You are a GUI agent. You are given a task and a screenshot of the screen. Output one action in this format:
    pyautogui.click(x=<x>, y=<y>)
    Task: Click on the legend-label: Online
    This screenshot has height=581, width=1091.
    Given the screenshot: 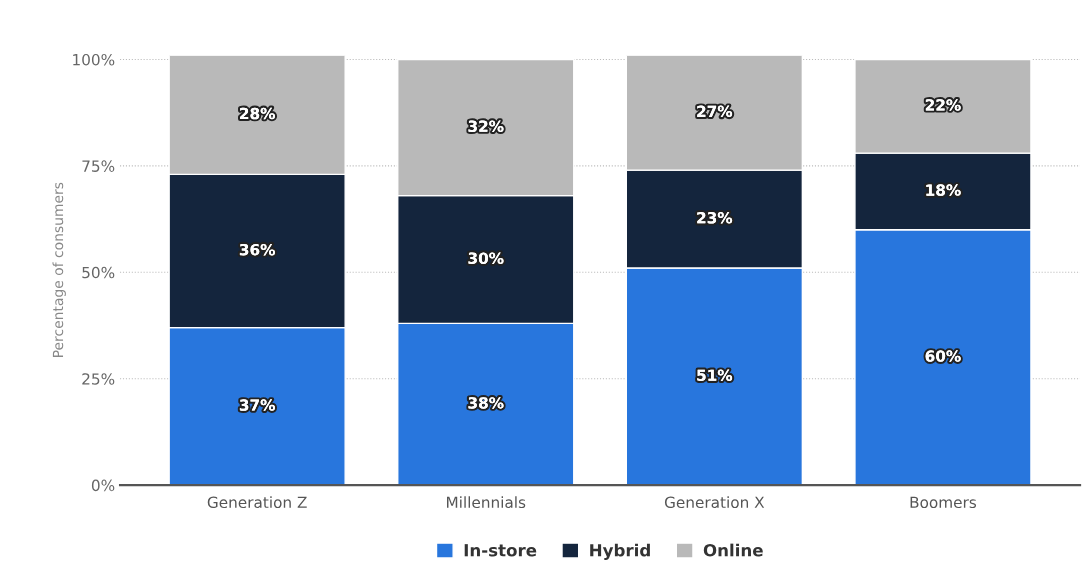 What is the action you would take?
    pyautogui.click(x=733, y=550)
    